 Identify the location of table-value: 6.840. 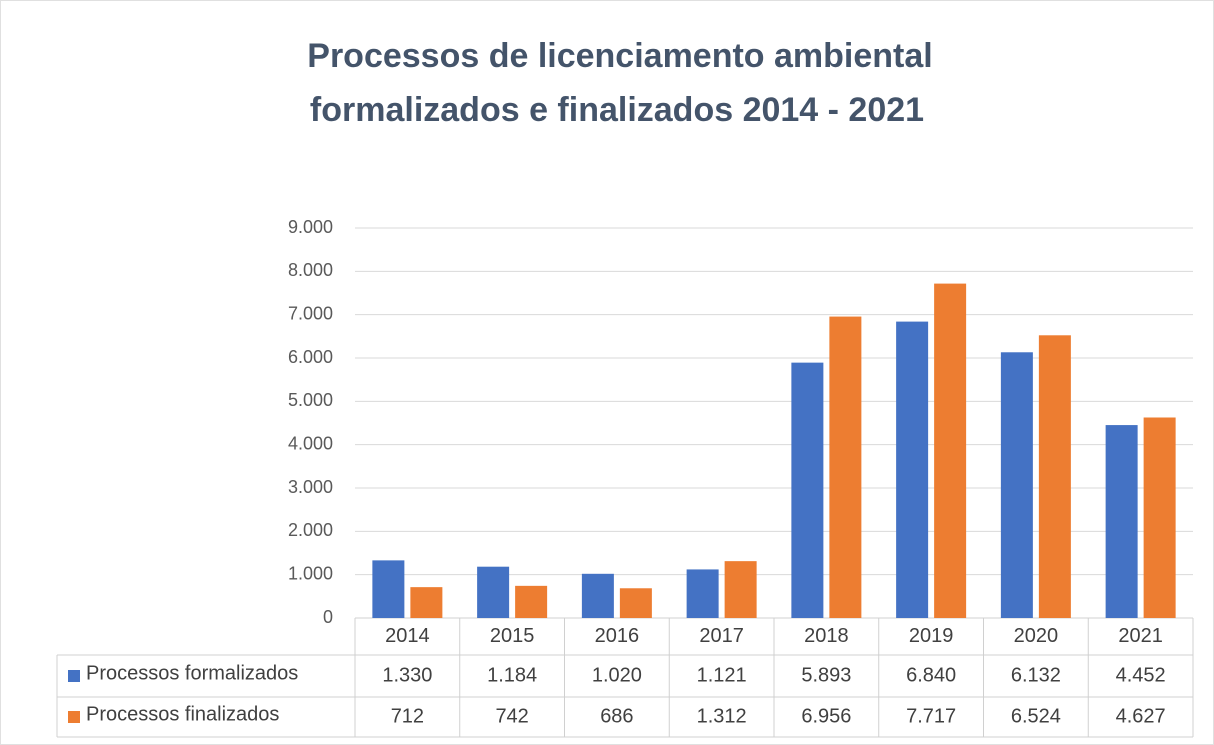
(931, 675).